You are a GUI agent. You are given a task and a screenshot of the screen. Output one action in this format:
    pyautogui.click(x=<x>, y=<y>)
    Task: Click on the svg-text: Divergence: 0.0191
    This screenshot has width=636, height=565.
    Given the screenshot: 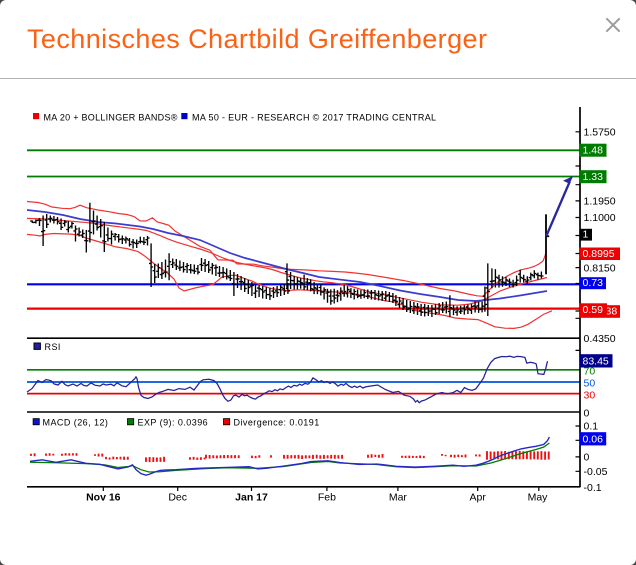 What is the action you would take?
    pyautogui.click(x=277, y=422)
    